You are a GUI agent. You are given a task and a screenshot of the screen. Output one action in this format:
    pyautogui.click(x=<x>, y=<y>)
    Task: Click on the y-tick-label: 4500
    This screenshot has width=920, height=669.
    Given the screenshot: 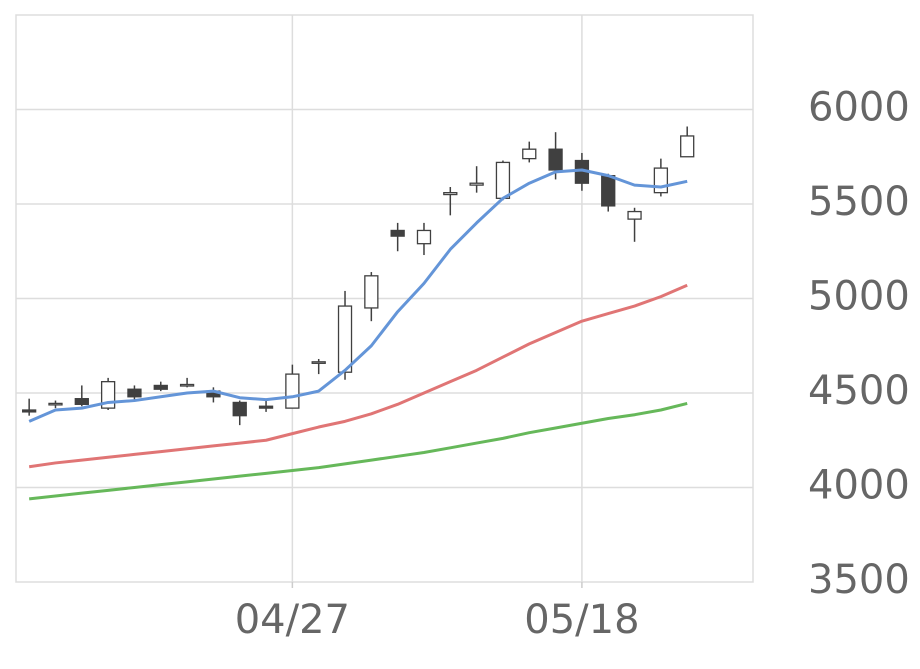 What is the action you would take?
    pyautogui.click(x=859, y=391)
    